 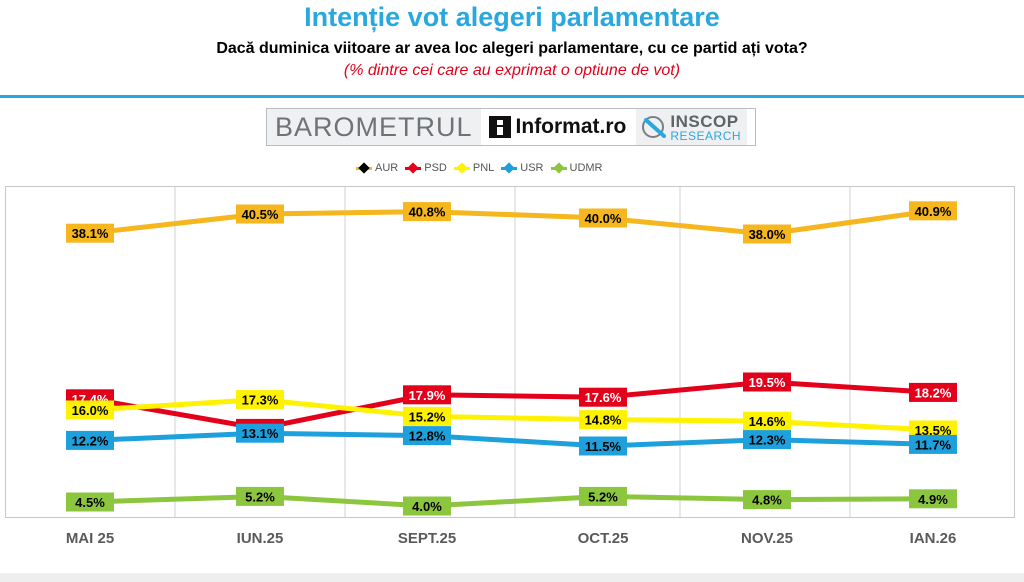 I want to click on data-label-text: 12.8%, so click(x=427, y=436).